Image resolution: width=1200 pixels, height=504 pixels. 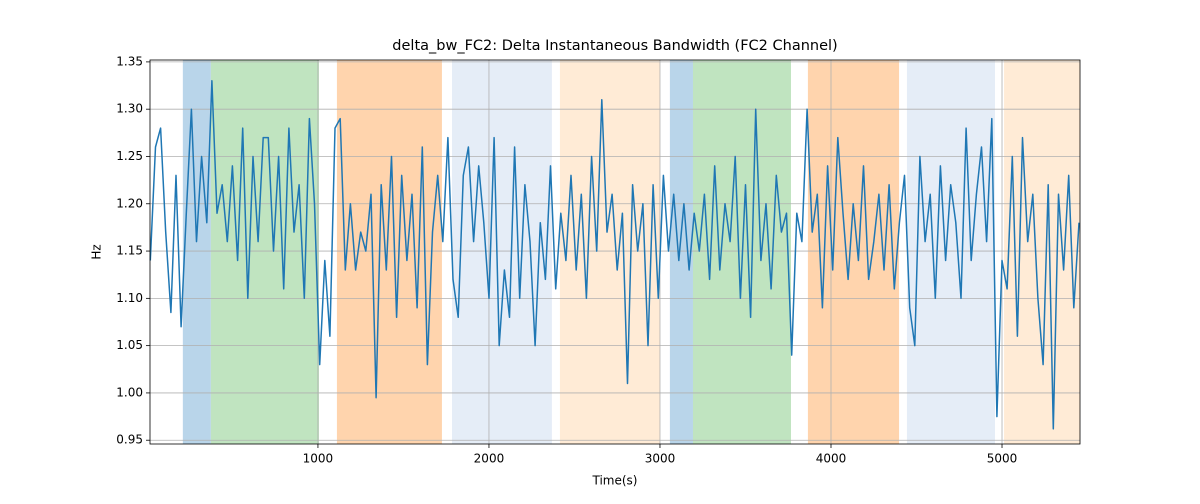 What do you see at coordinates (97, 251) in the screenshot?
I see `y-axis-label: Hz` at bounding box center [97, 251].